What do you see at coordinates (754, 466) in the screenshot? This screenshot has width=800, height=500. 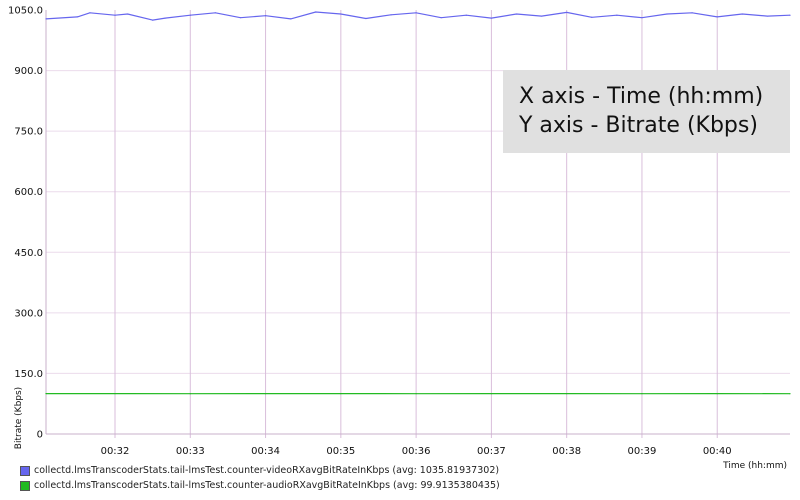 I see `x-axis-title: Time (hh:mm)` at bounding box center [754, 466].